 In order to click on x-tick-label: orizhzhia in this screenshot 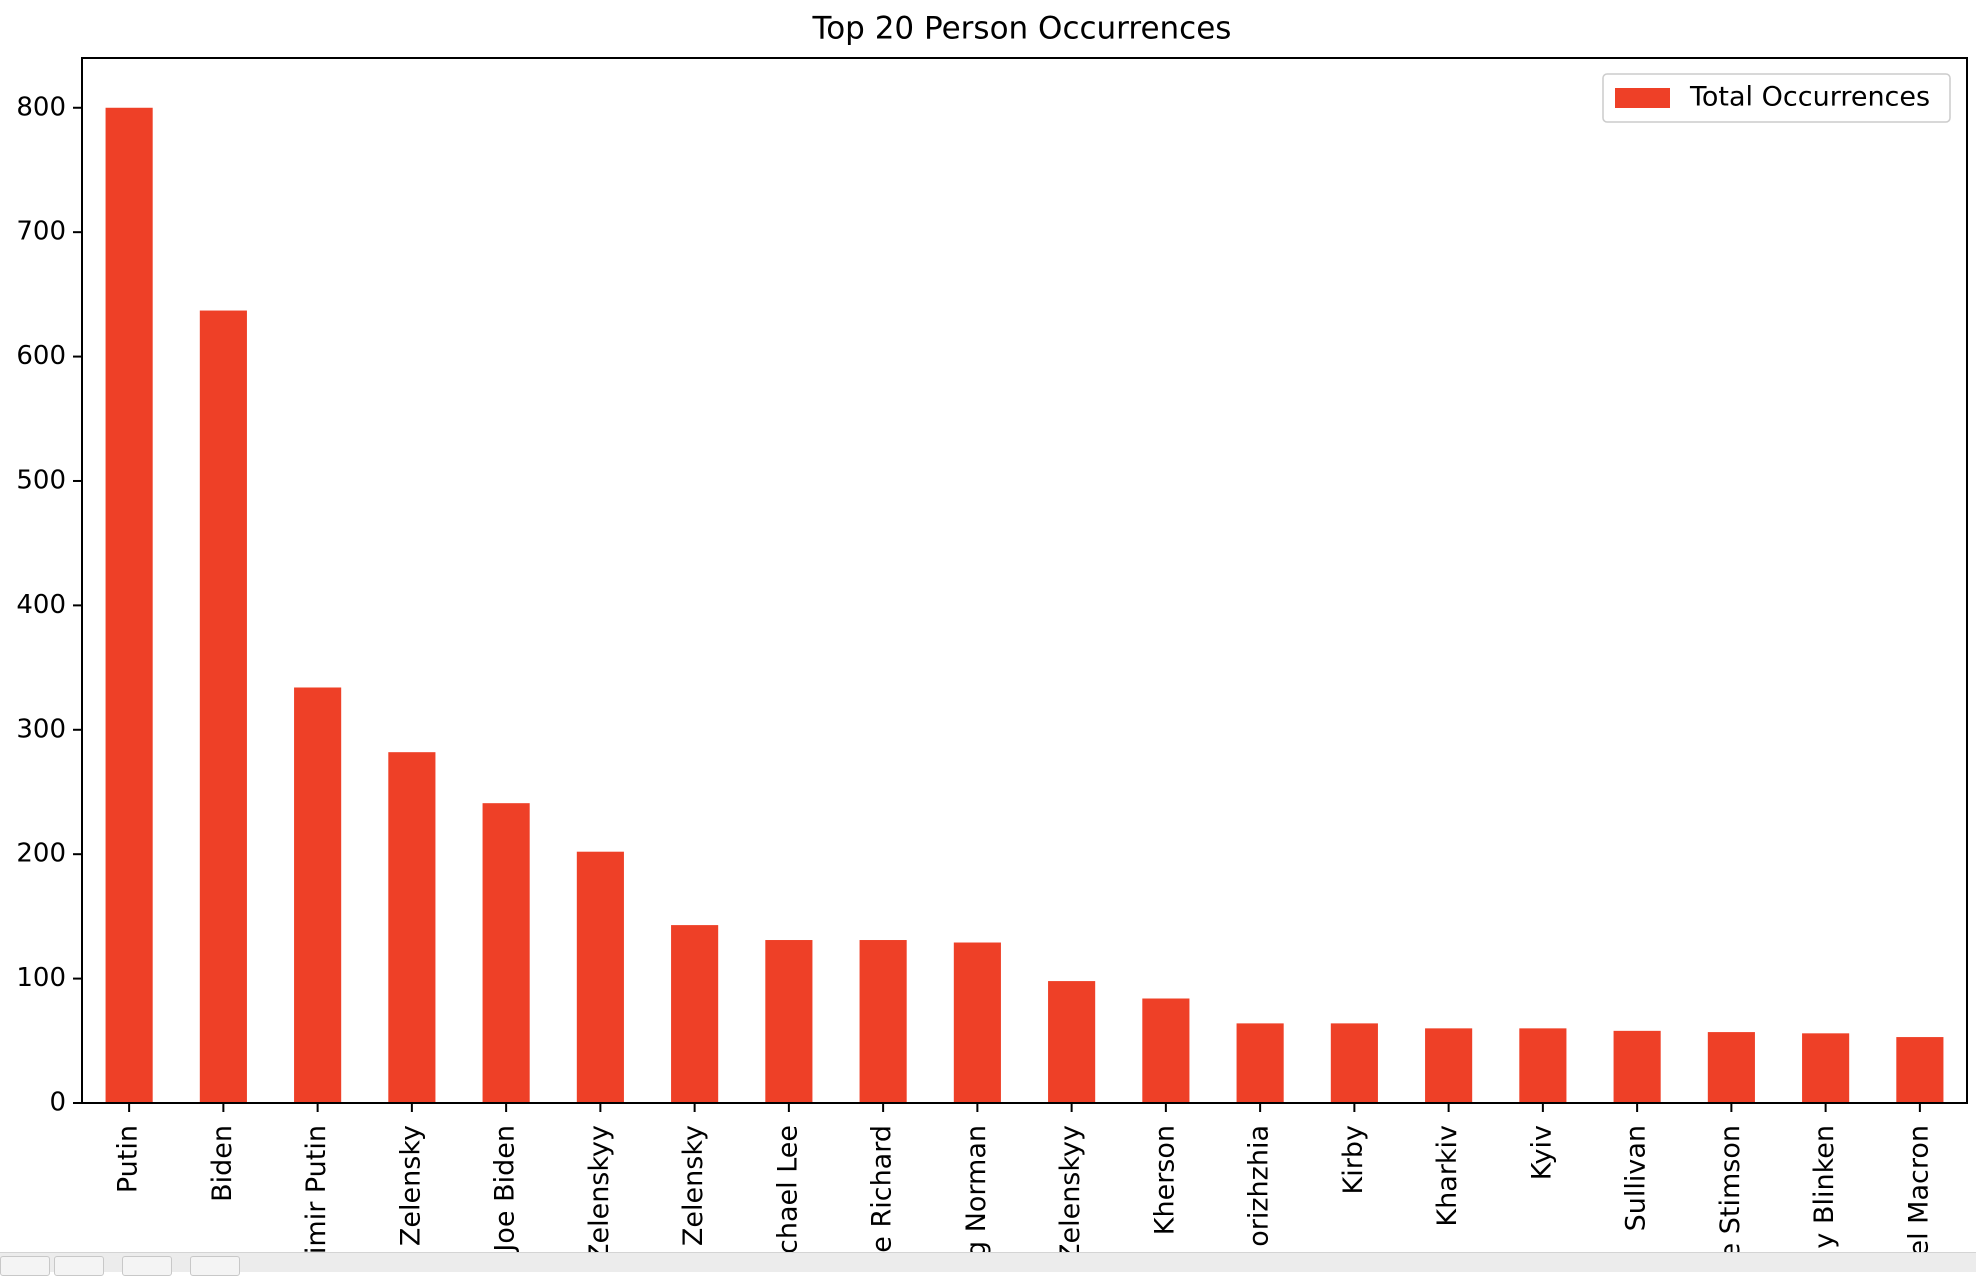, I will do `click(1259, 1186)`.